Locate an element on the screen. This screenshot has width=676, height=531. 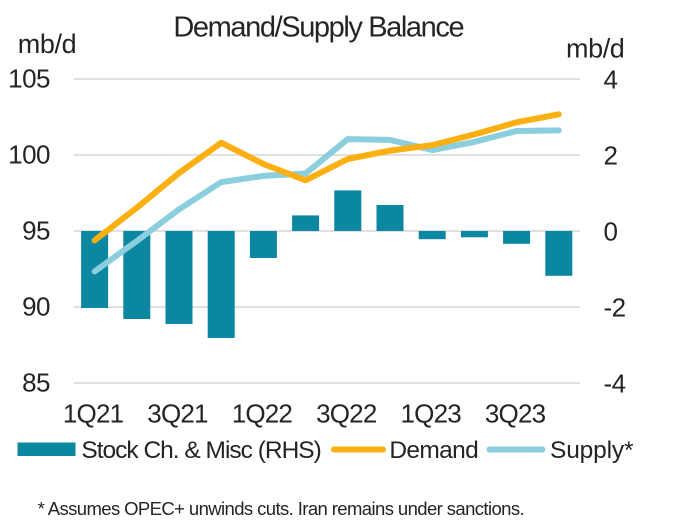
svg-text: 3Q22 is located at coordinates (346, 414).